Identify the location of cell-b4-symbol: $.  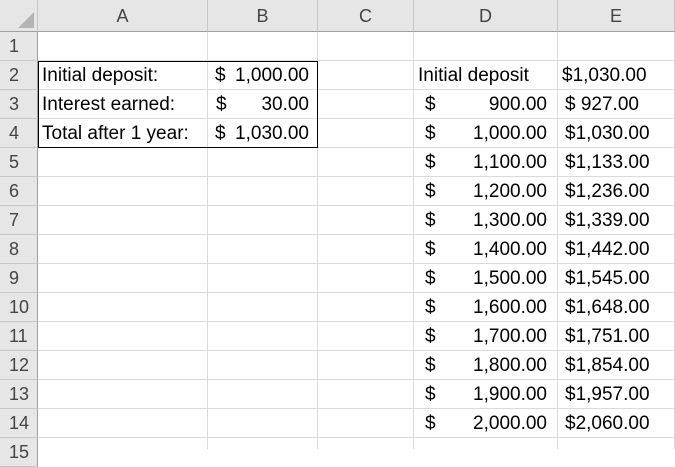
(220, 133).